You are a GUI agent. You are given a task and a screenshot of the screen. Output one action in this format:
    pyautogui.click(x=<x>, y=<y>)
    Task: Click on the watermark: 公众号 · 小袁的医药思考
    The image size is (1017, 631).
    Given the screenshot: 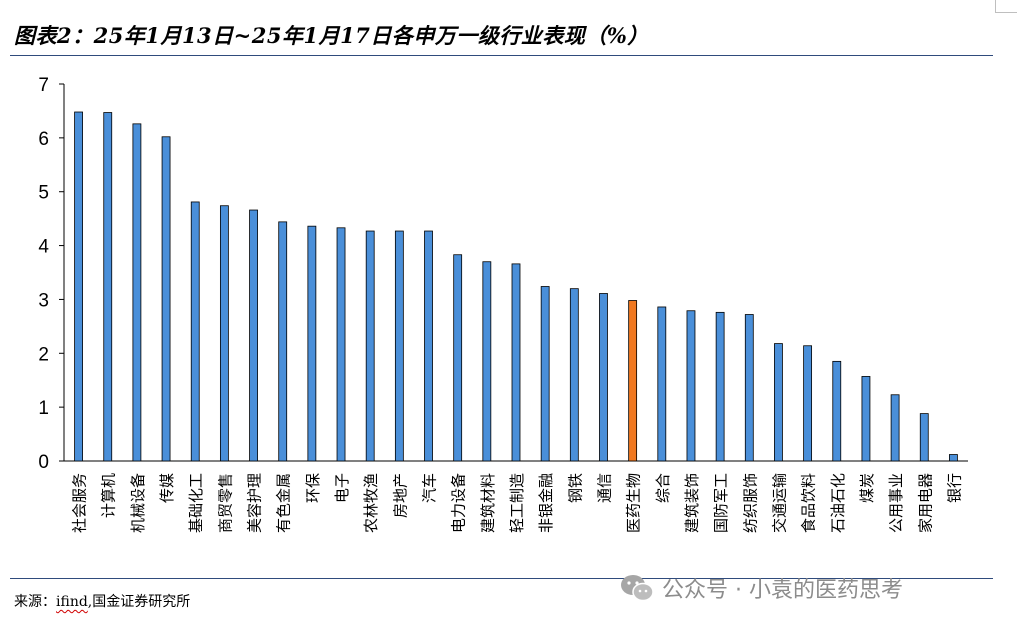 What is the action you would take?
    pyautogui.click(x=761, y=588)
    